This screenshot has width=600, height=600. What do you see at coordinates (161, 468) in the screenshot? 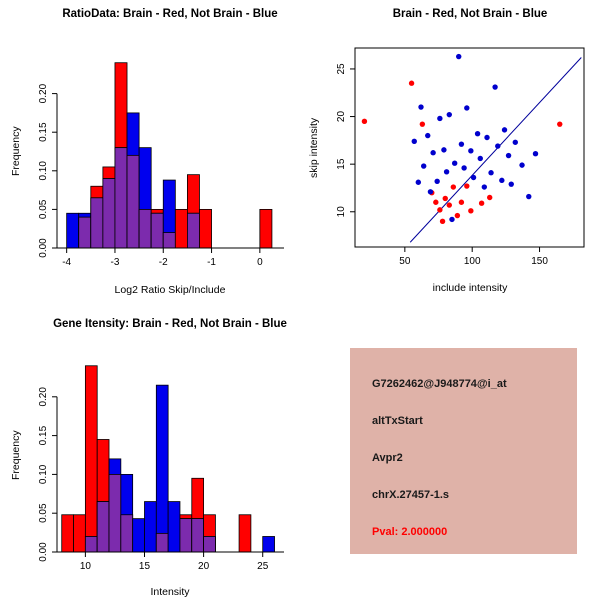
I see `gene-intensity-histogram-plot: 10 15 20 25 0.00 0.05 0.10 0.15 0.20` at bounding box center [161, 468].